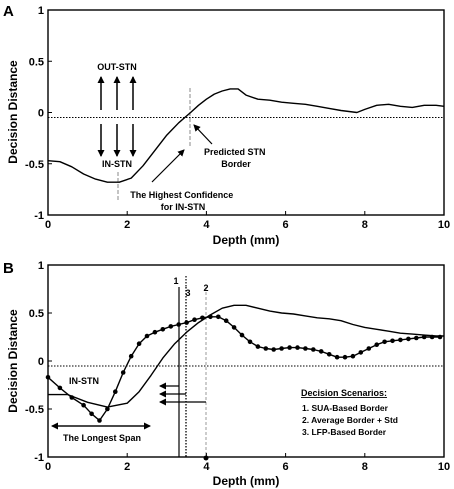 The width and height of the screenshot is (454, 489). I want to click on panel-a-in-stn-label: IN-STN, so click(117, 164).